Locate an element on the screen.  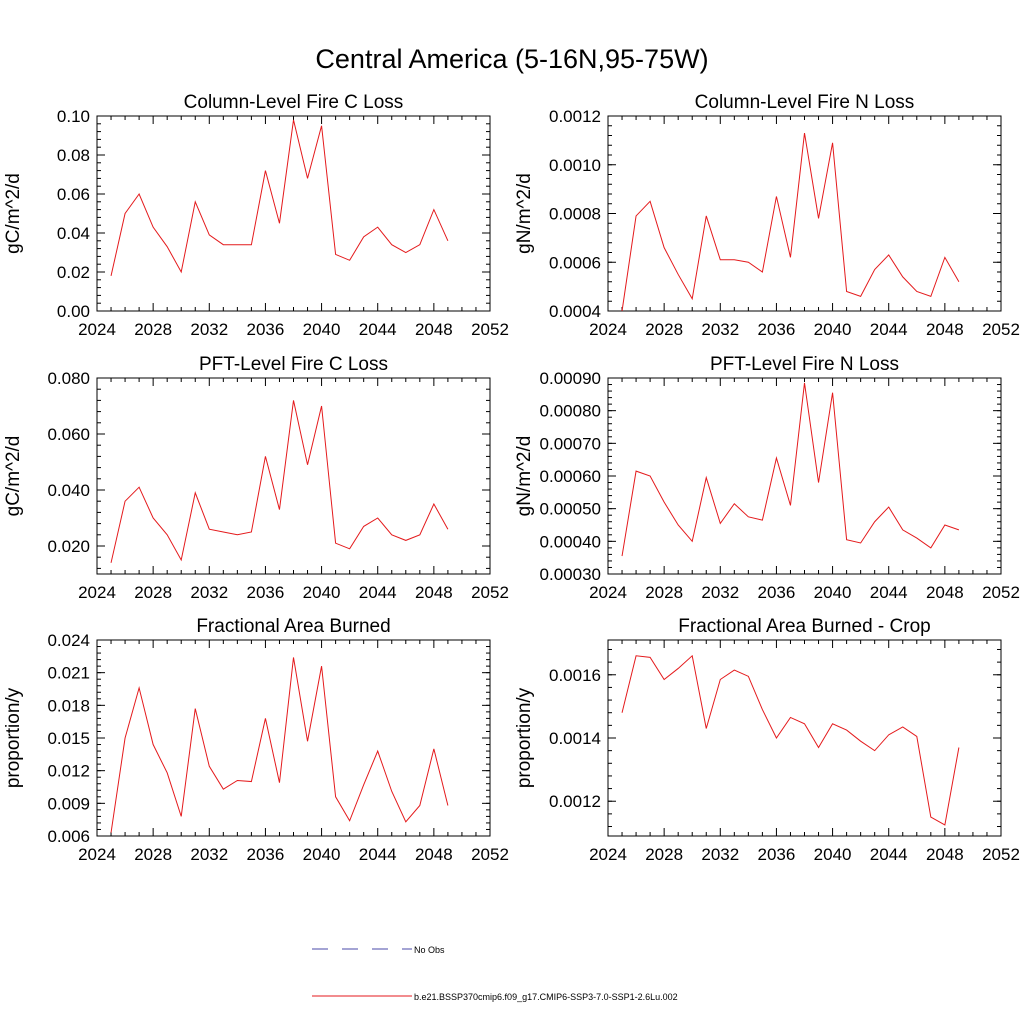
y-tick-label: 0.10 is located at coordinates (73, 116).